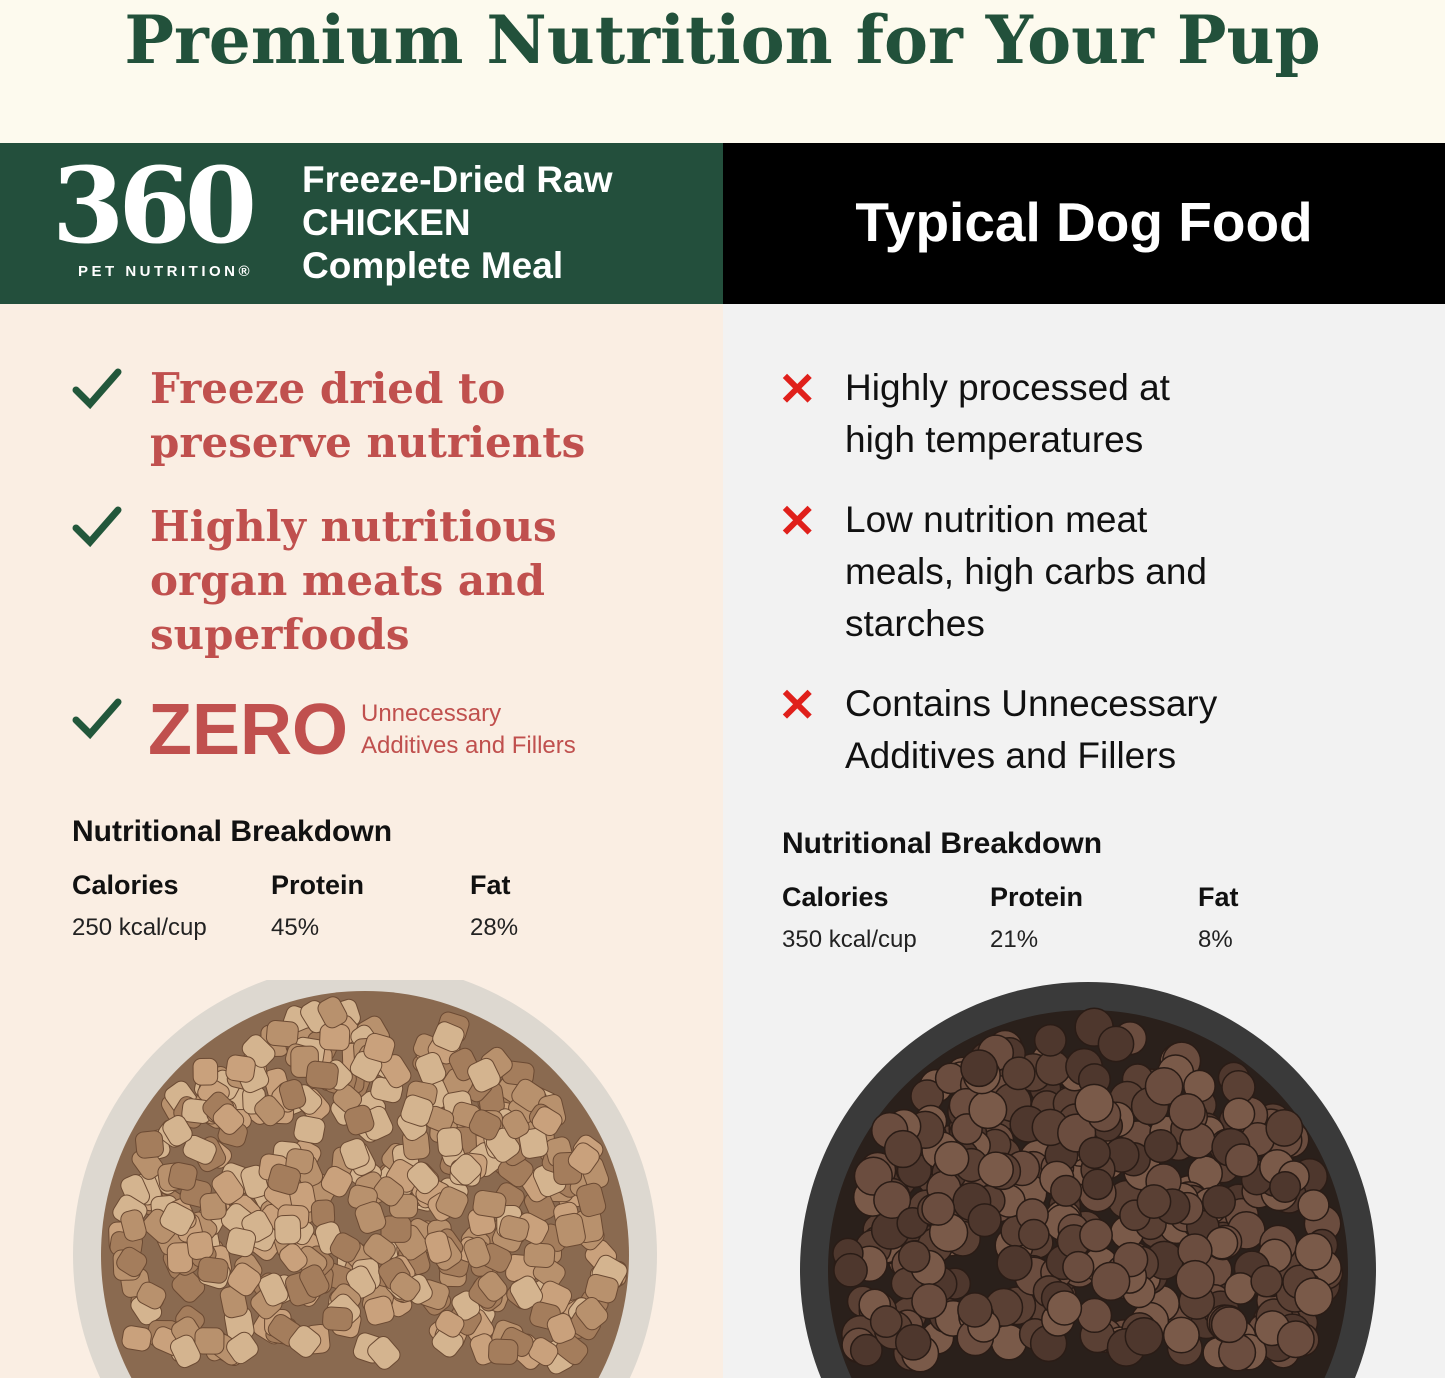  I want to click on benefit-line: Freeze dried to, so click(328, 388).